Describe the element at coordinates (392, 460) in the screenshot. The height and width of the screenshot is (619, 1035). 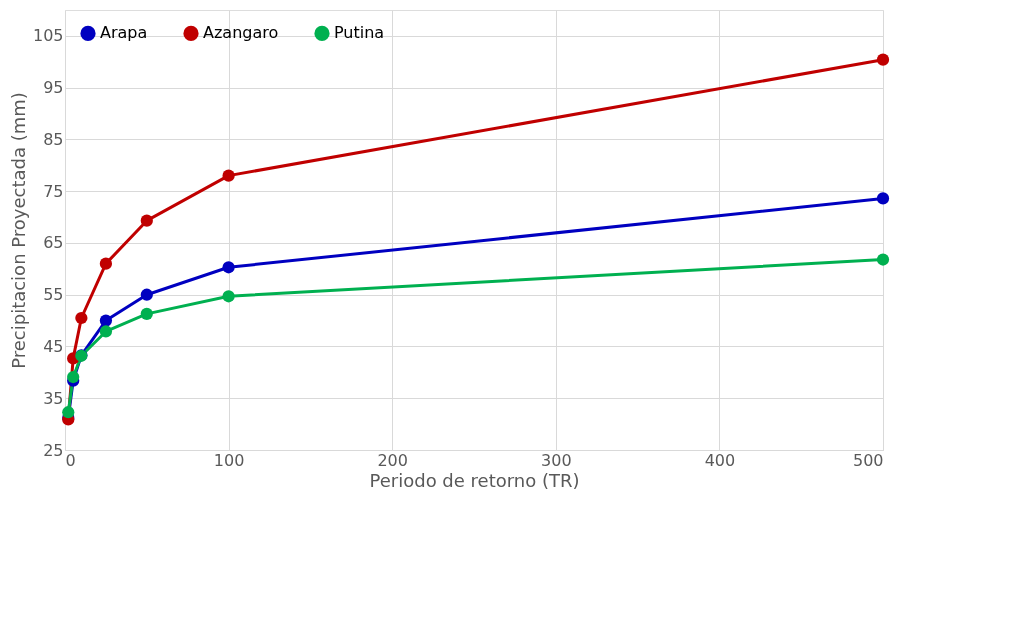
I see `x-tick-label: 200` at that location.